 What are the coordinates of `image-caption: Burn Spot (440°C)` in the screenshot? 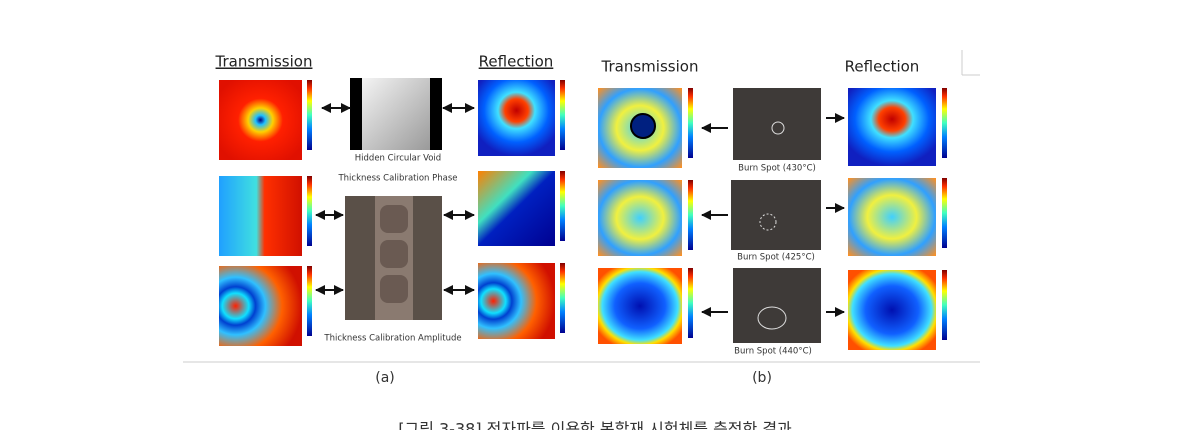 It's located at (773, 352).